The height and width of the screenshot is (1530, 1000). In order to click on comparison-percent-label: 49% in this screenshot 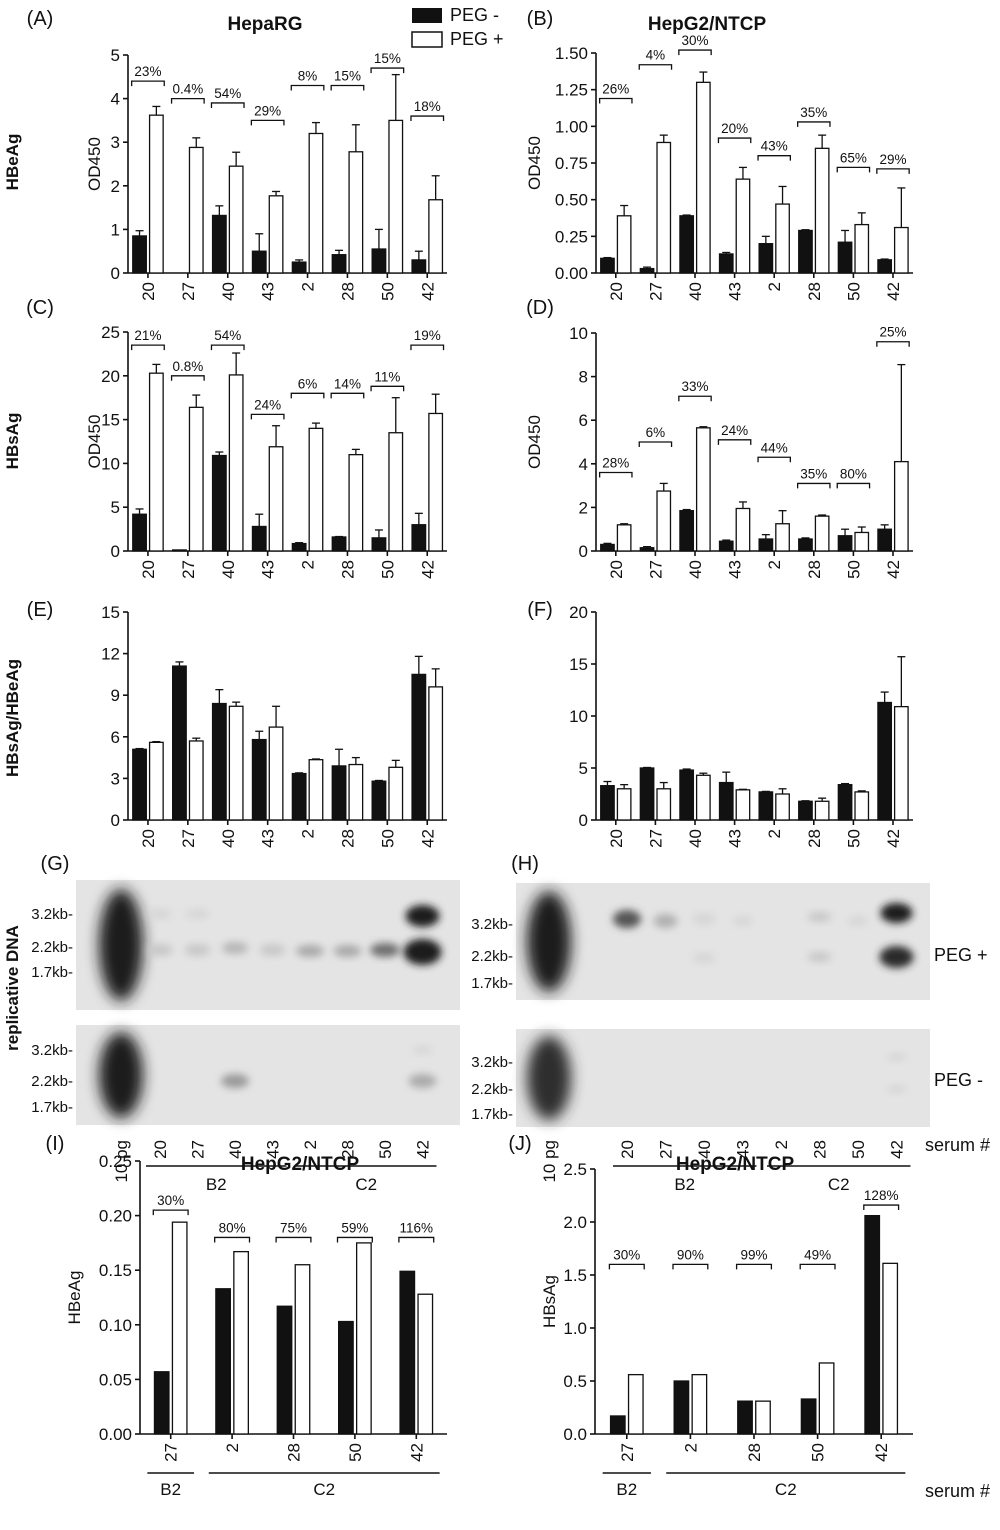, I will do `click(817, 1254)`.